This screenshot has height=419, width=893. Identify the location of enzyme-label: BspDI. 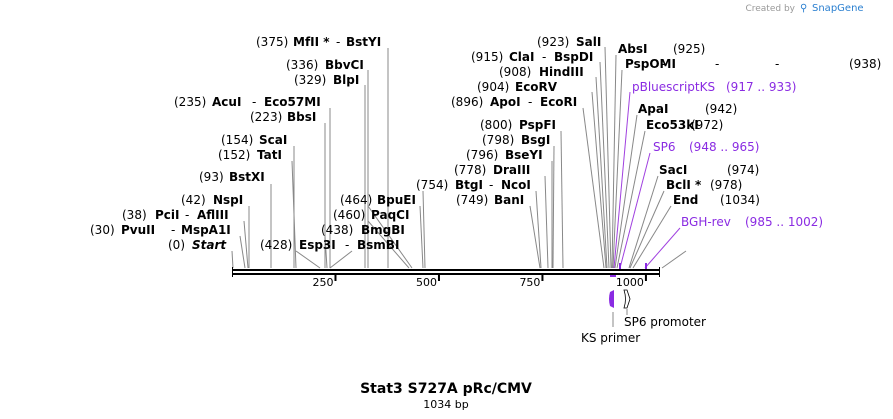
(573, 57).